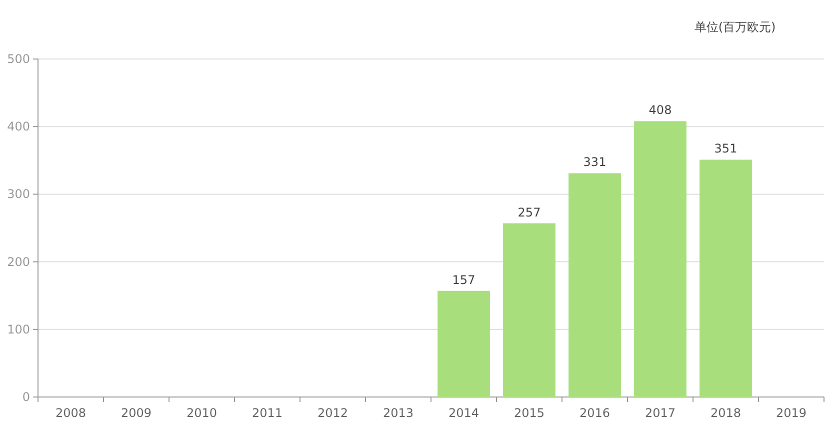  What do you see at coordinates (18, 329) in the screenshot?
I see `y-tick-label: 100` at bounding box center [18, 329].